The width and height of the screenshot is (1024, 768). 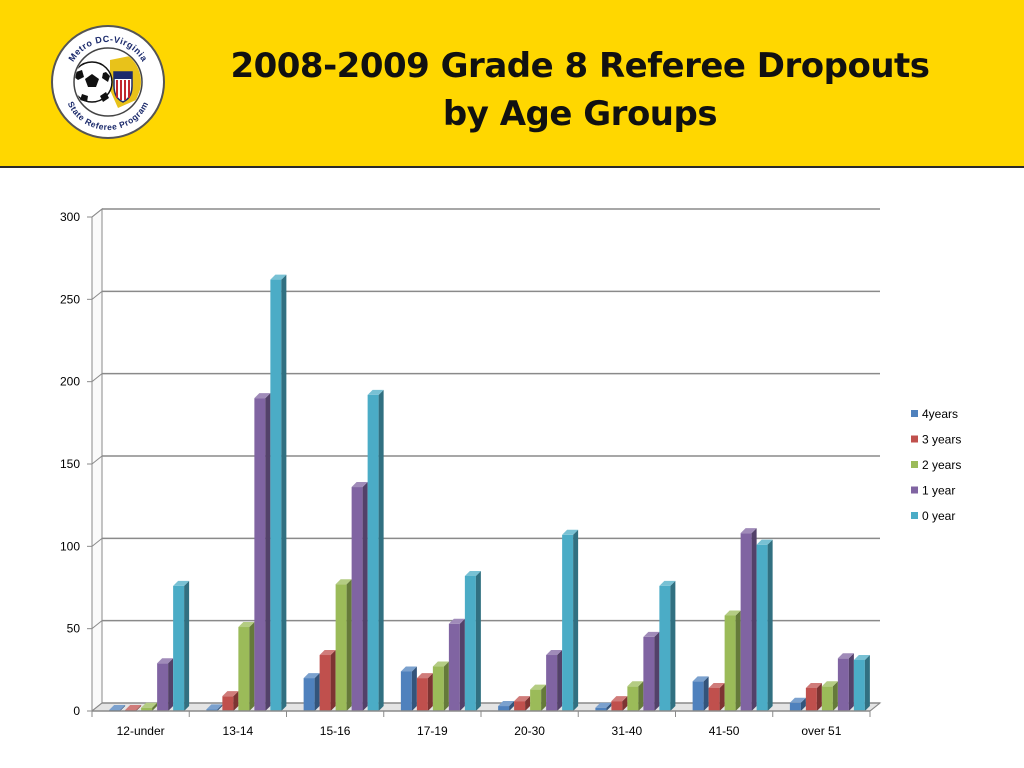 What do you see at coordinates (938, 516) in the screenshot?
I see `legend-label: 0 year` at bounding box center [938, 516].